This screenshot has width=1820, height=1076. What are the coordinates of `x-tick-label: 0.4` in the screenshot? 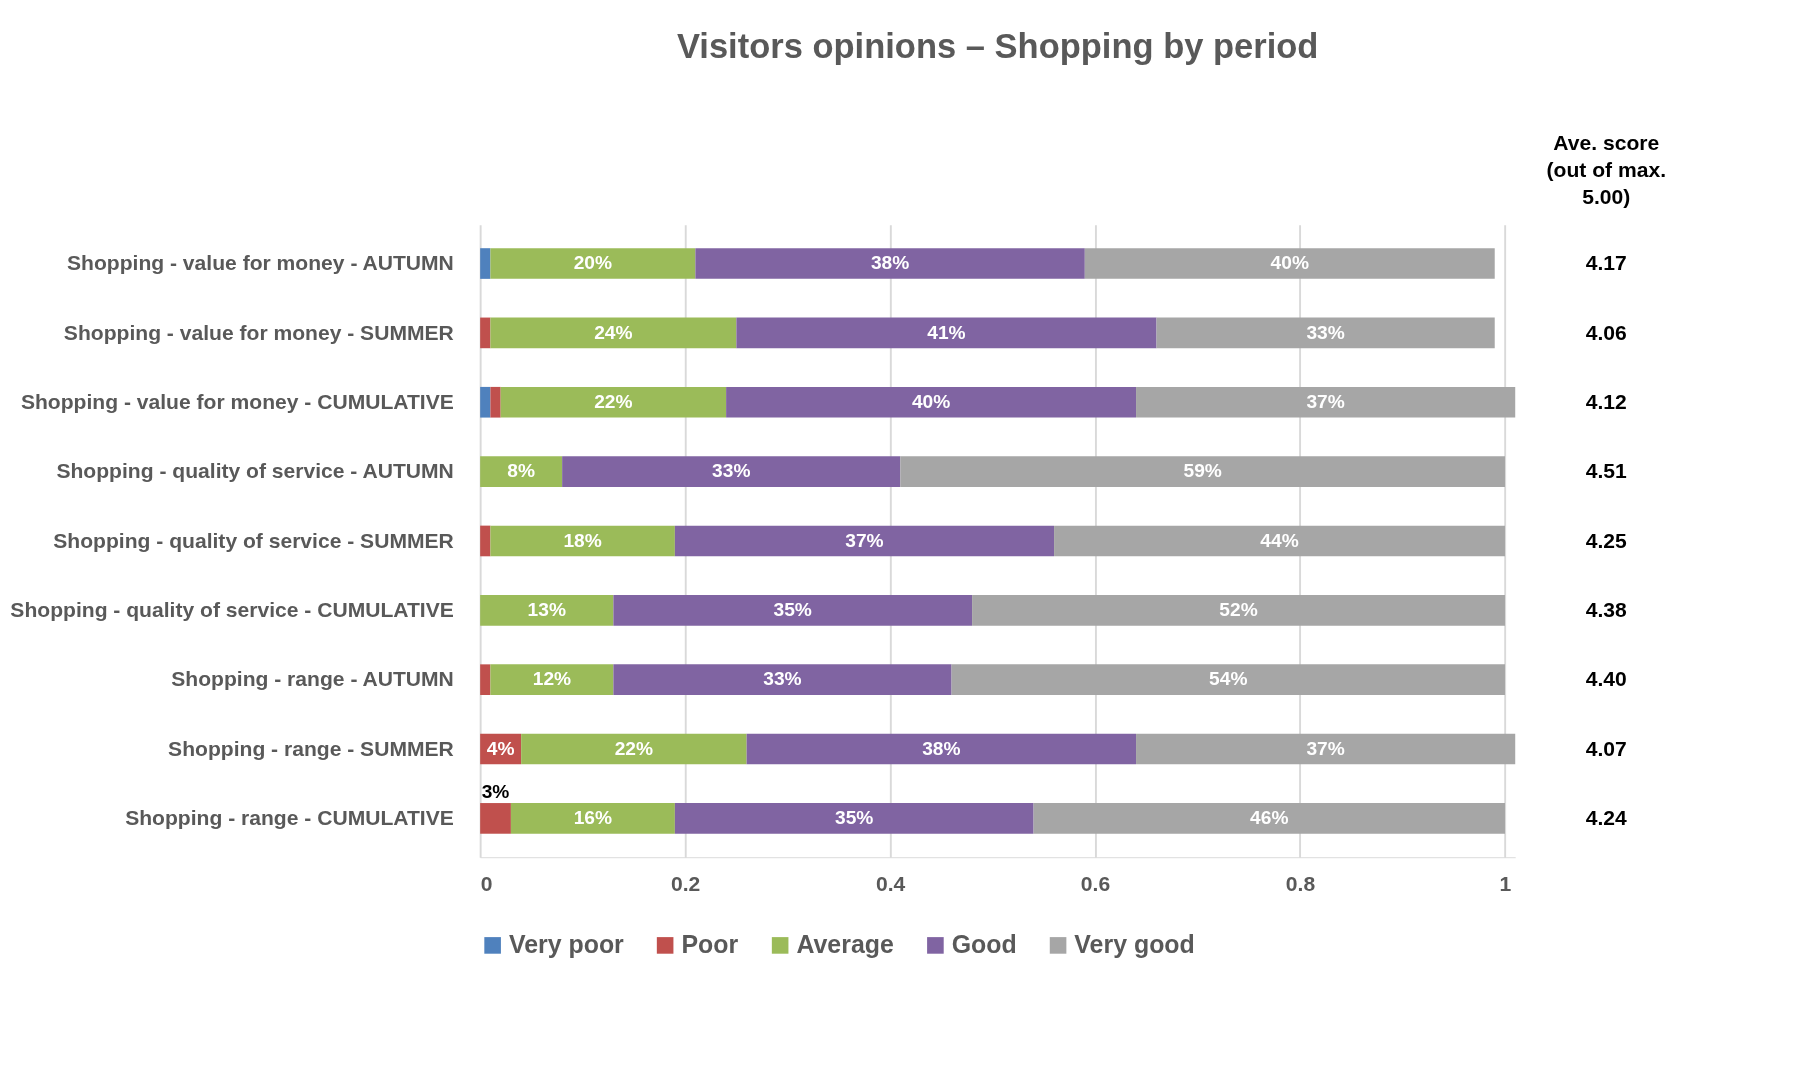 It's located at (890, 884).